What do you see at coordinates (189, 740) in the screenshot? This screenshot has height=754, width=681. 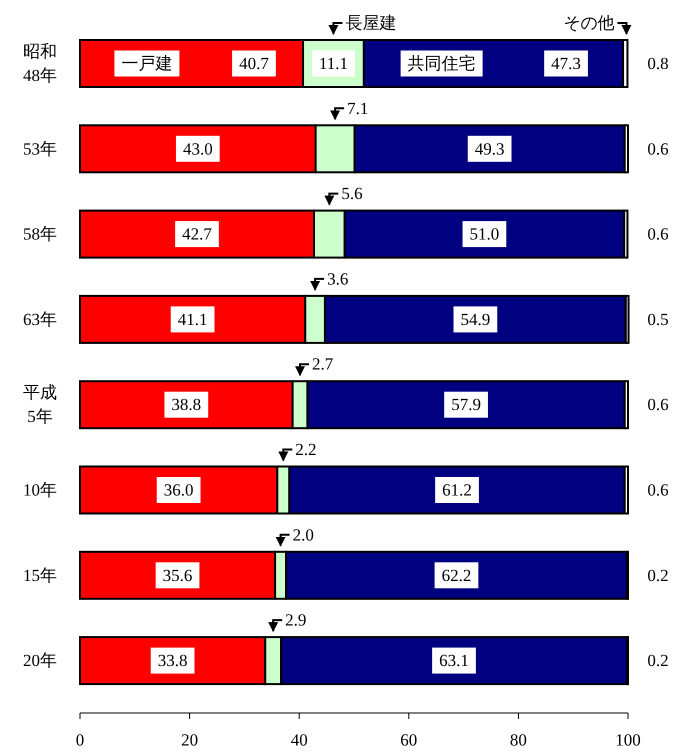 I see `x-tick-label: 20` at bounding box center [189, 740].